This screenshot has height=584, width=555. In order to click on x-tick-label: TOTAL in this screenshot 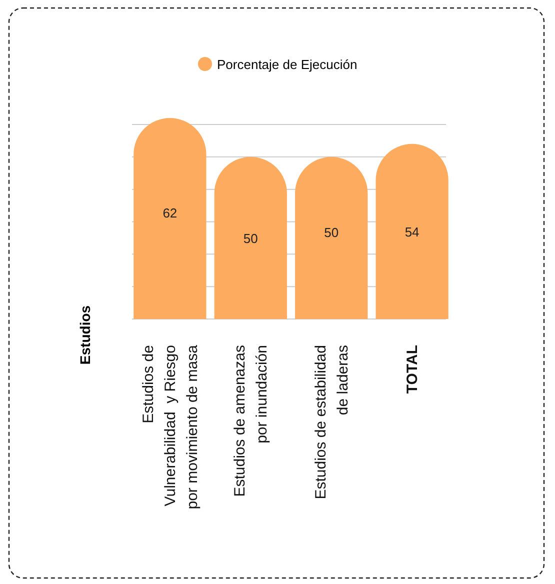, I will do `click(413, 369)`.